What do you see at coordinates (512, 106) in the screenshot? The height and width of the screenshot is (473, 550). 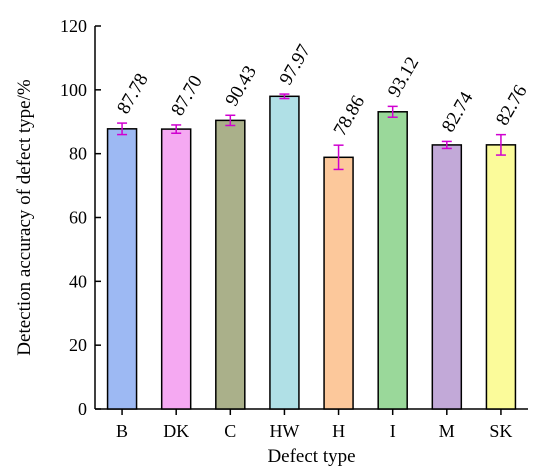 I see `value-label-sk: 82.76` at bounding box center [512, 106].